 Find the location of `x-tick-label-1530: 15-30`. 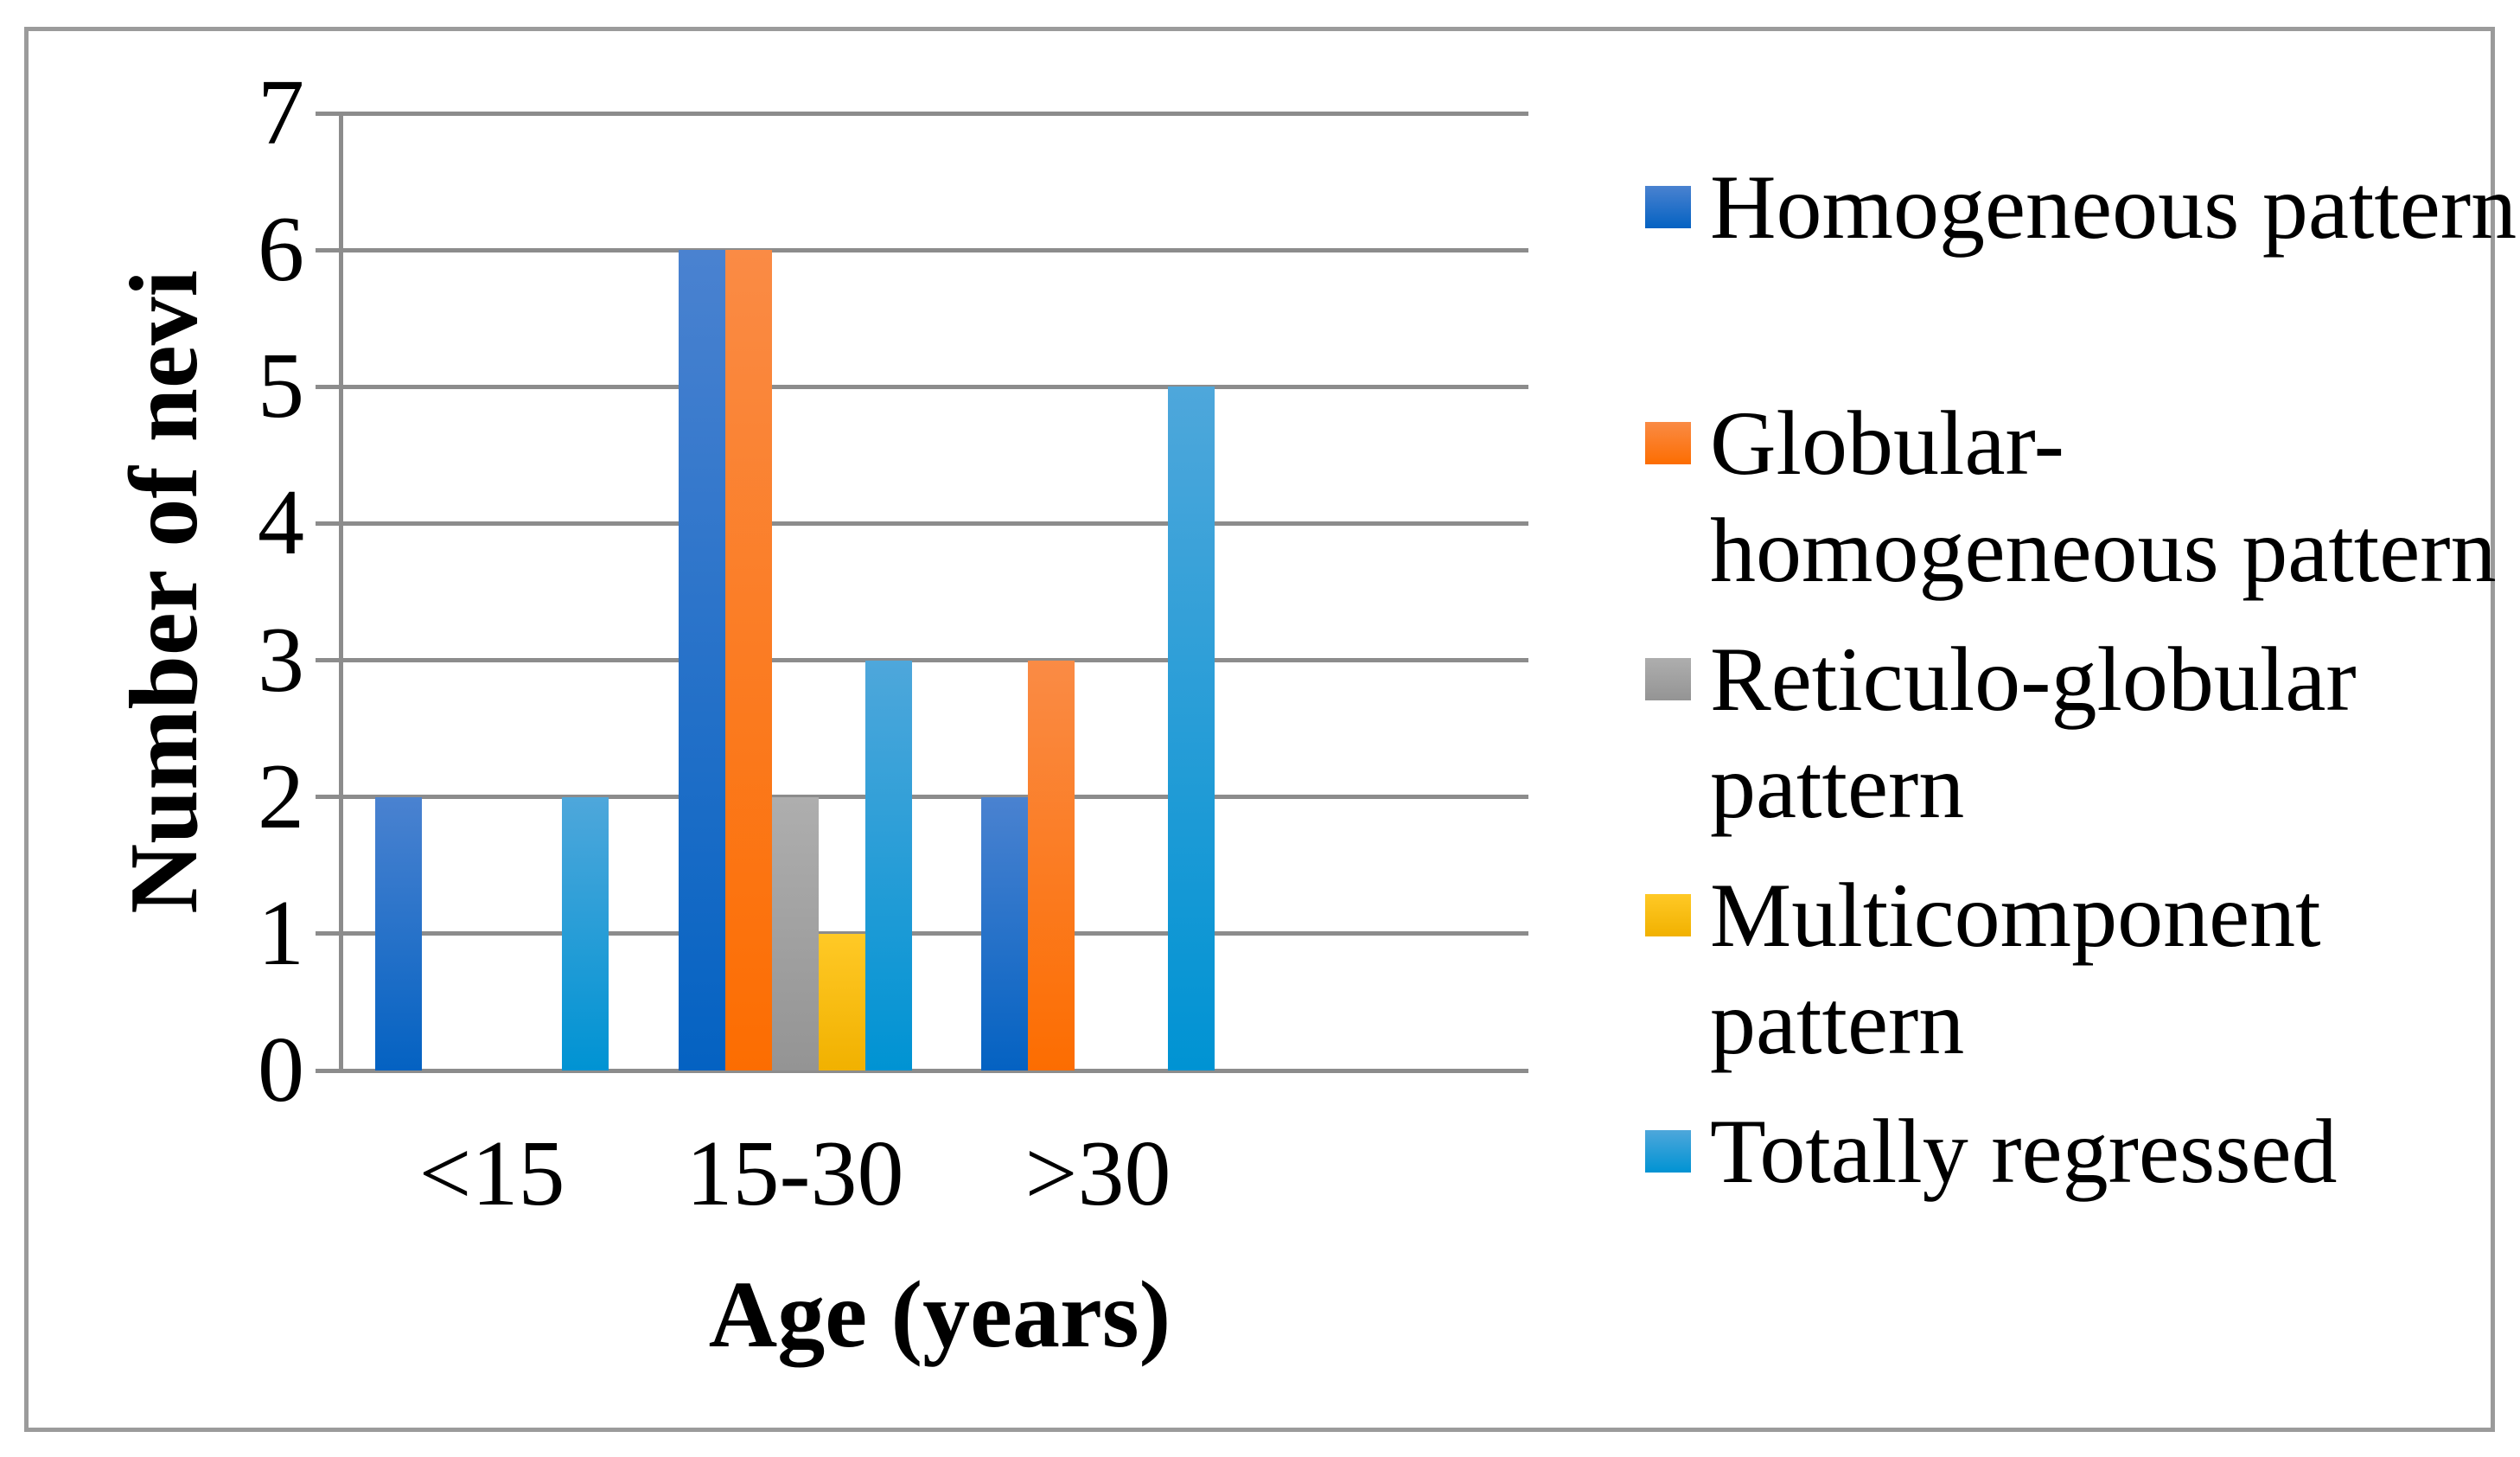

x-tick-label-1530: 15-30 is located at coordinates (795, 1173).